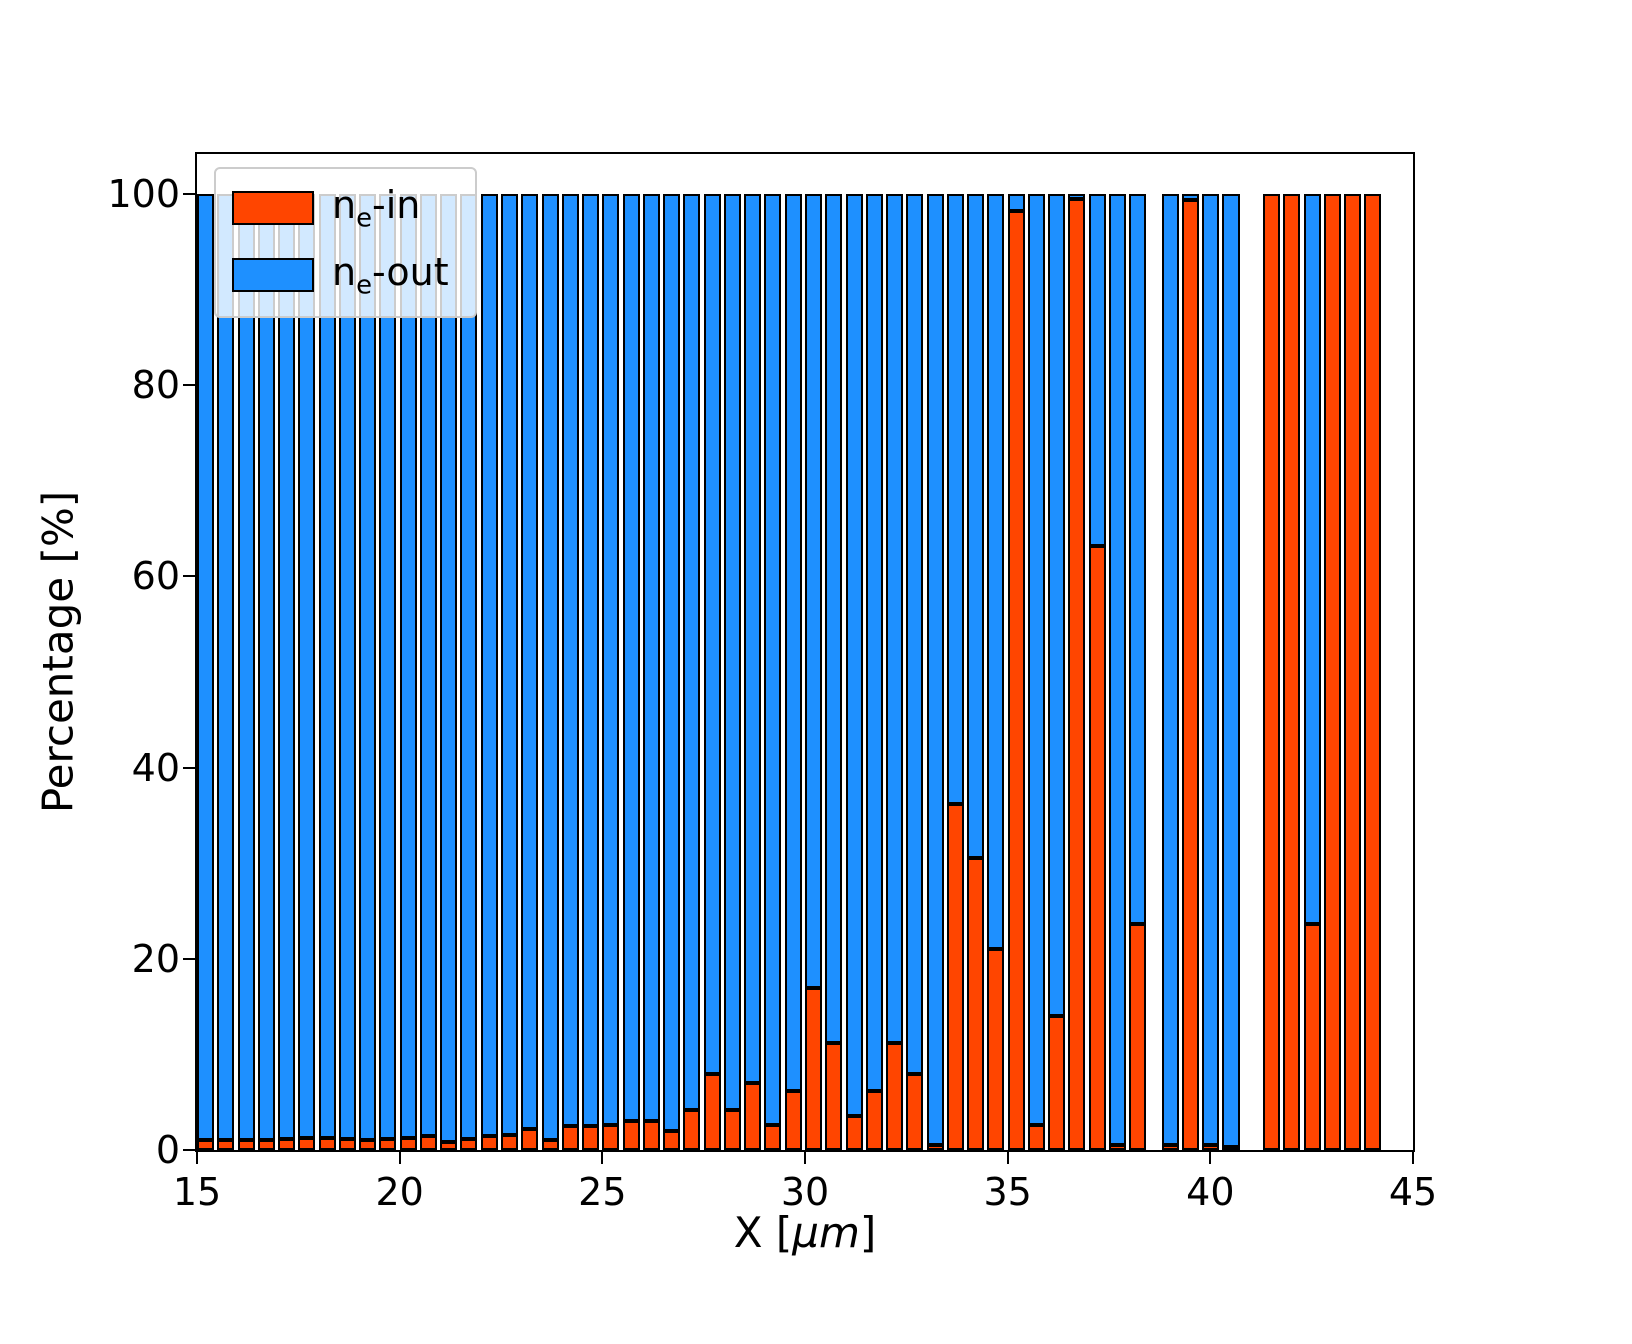  What do you see at coordinates (58, 652) in the screenshot?
I see `y-axis-label: Percentage [%]` at bounding box center [58, 652].